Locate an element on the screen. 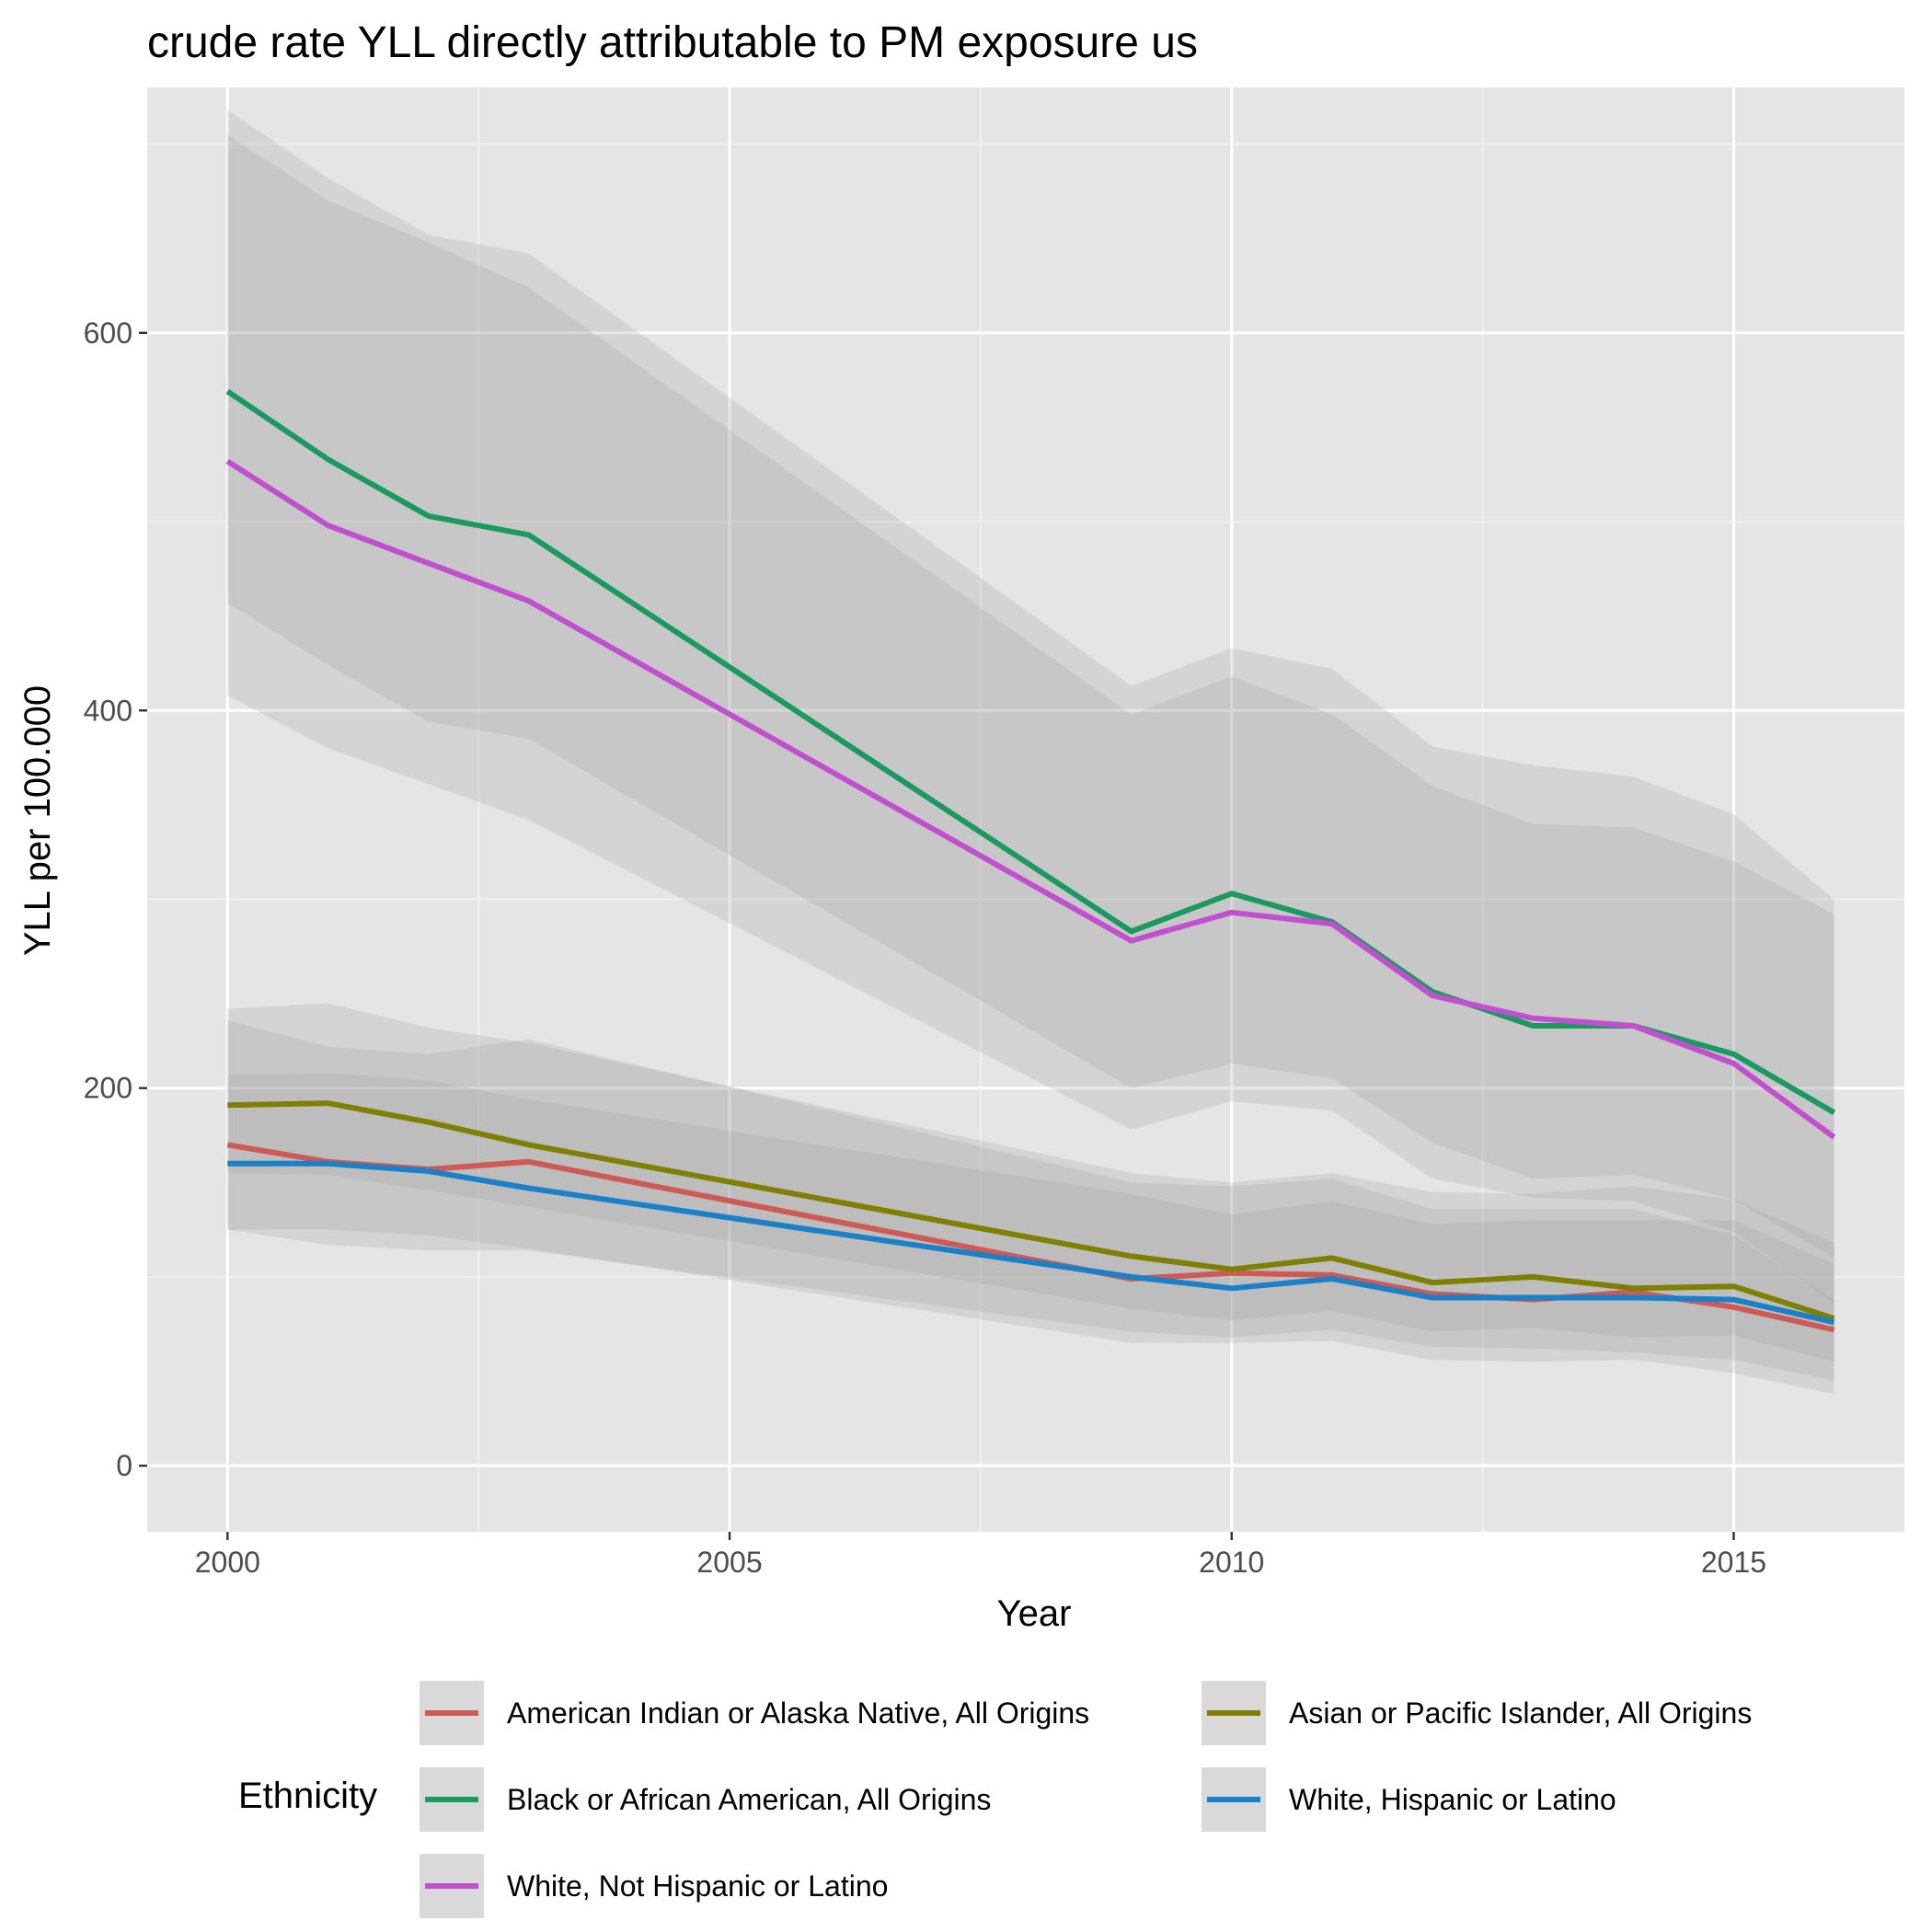 The image size is (1932, 1932). legend-label: White, Hispanic or Latino is located at coordinates (1452, 1799).